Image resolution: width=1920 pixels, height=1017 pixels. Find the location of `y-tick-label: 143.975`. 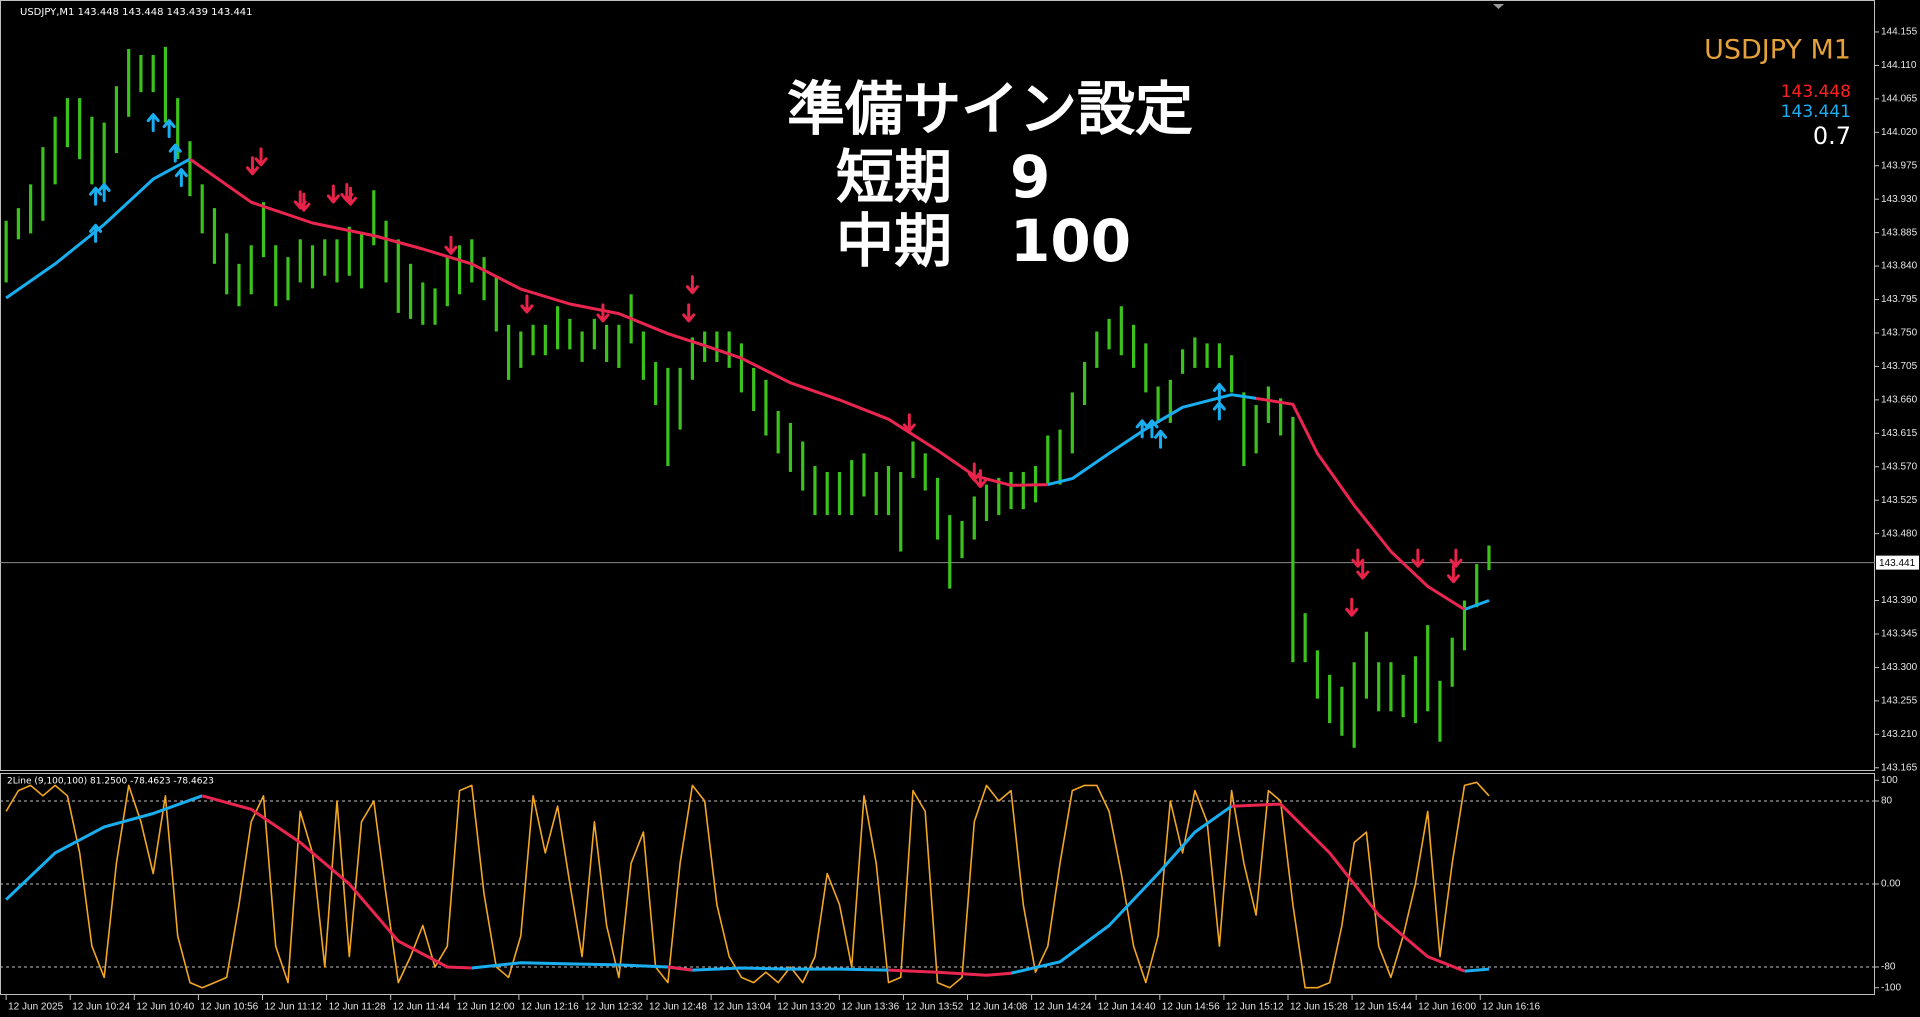

y-tick-label: 143.975 is located at coordinates (1899, 165).